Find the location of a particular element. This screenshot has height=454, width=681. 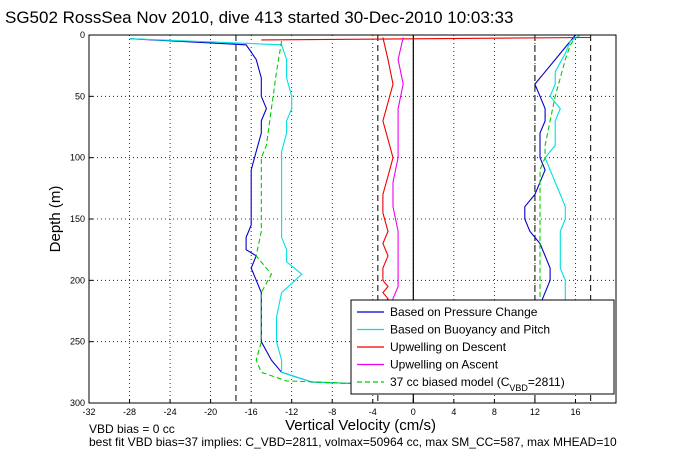

series-3-line is located at coordinates (388, 171).